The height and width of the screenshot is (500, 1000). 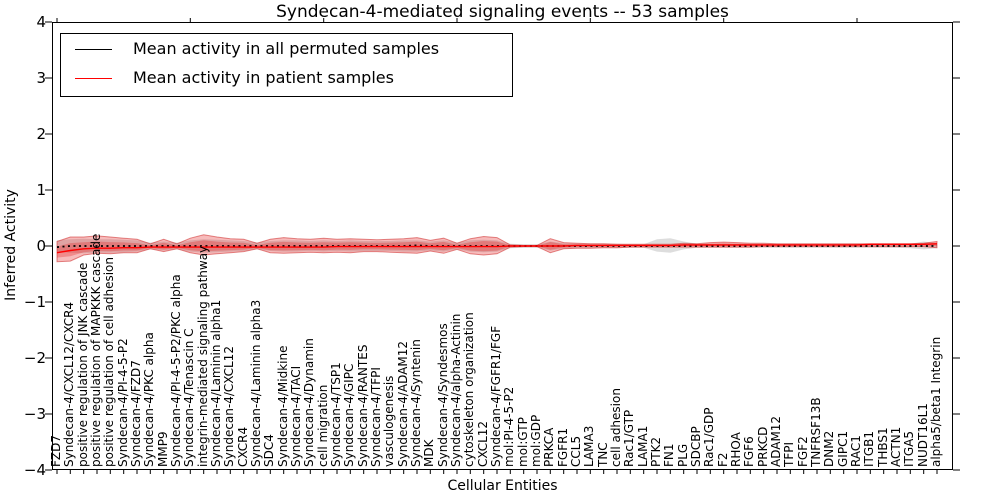 What do you see at coordinates (349, 415) in the screenshot?
I see `x-tick-label: Syndecan-4/GIPC` at bounding box center [349, 415].